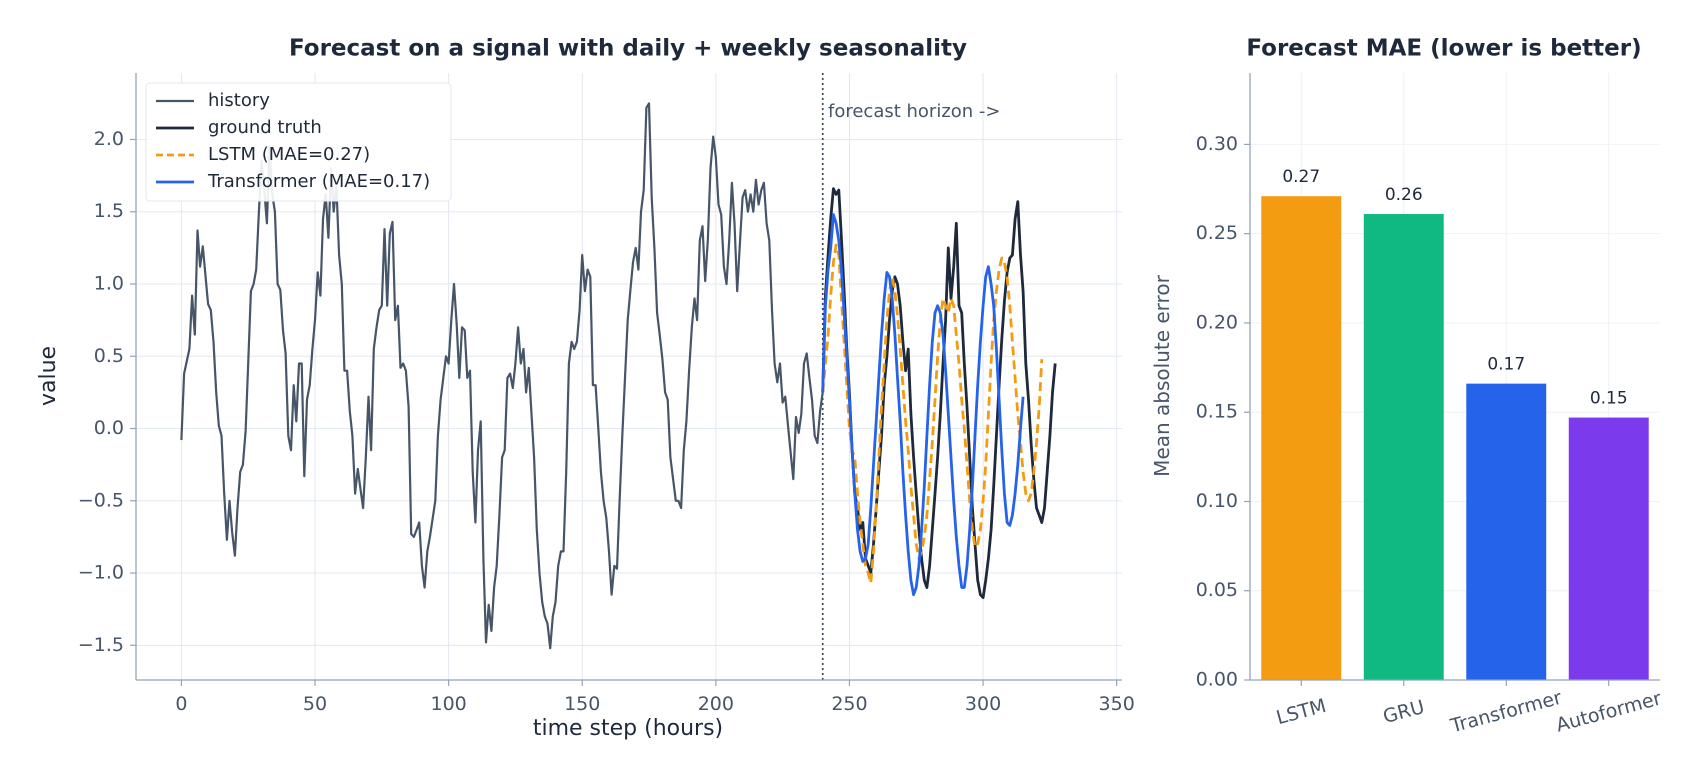  I want to click on legend-label-history: history, so click(239, 100).